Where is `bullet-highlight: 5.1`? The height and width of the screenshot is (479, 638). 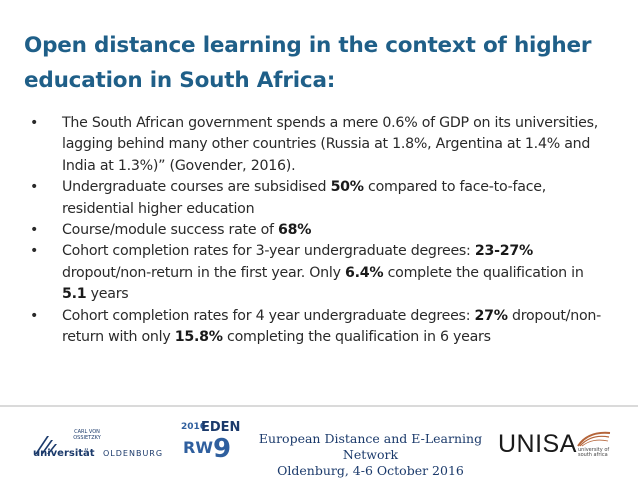
bullet-highlight: 5.1 is located at coordinates (74, 294).